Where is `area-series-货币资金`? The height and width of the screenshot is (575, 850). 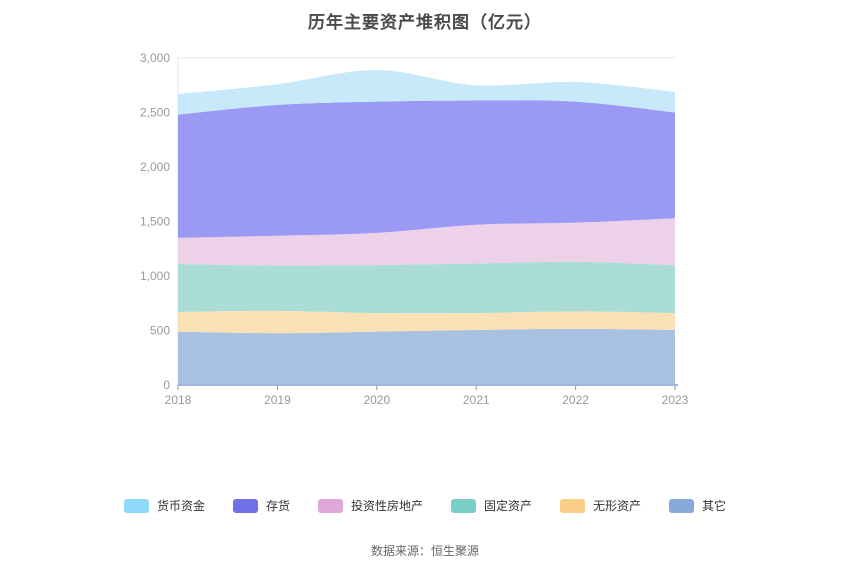 area-series-货币资金 is located at coordinates (426, 92).